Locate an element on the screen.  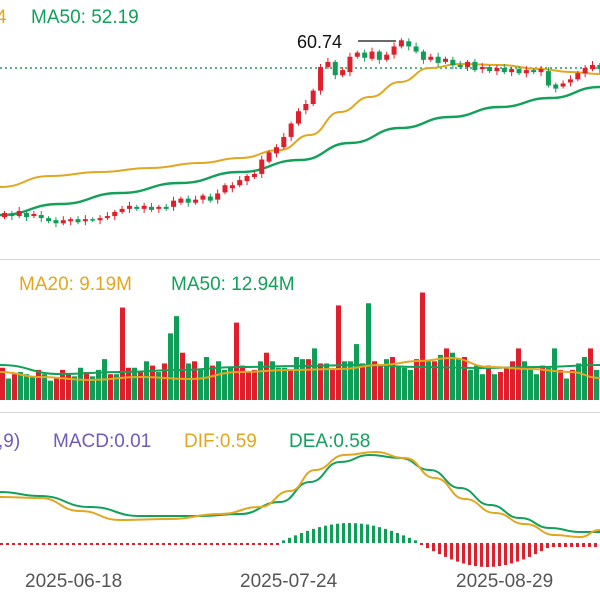
x-axis-date-label: 2025-06-18 is located at coordinates (74, 581).